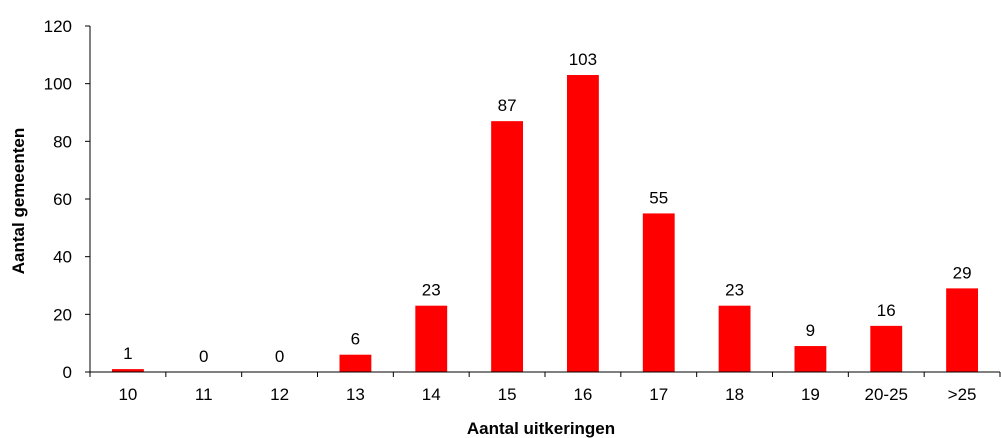  Describe the element at coordinates (67, 372) in the screenshot. I see `y-tick-label: 0` at that location.